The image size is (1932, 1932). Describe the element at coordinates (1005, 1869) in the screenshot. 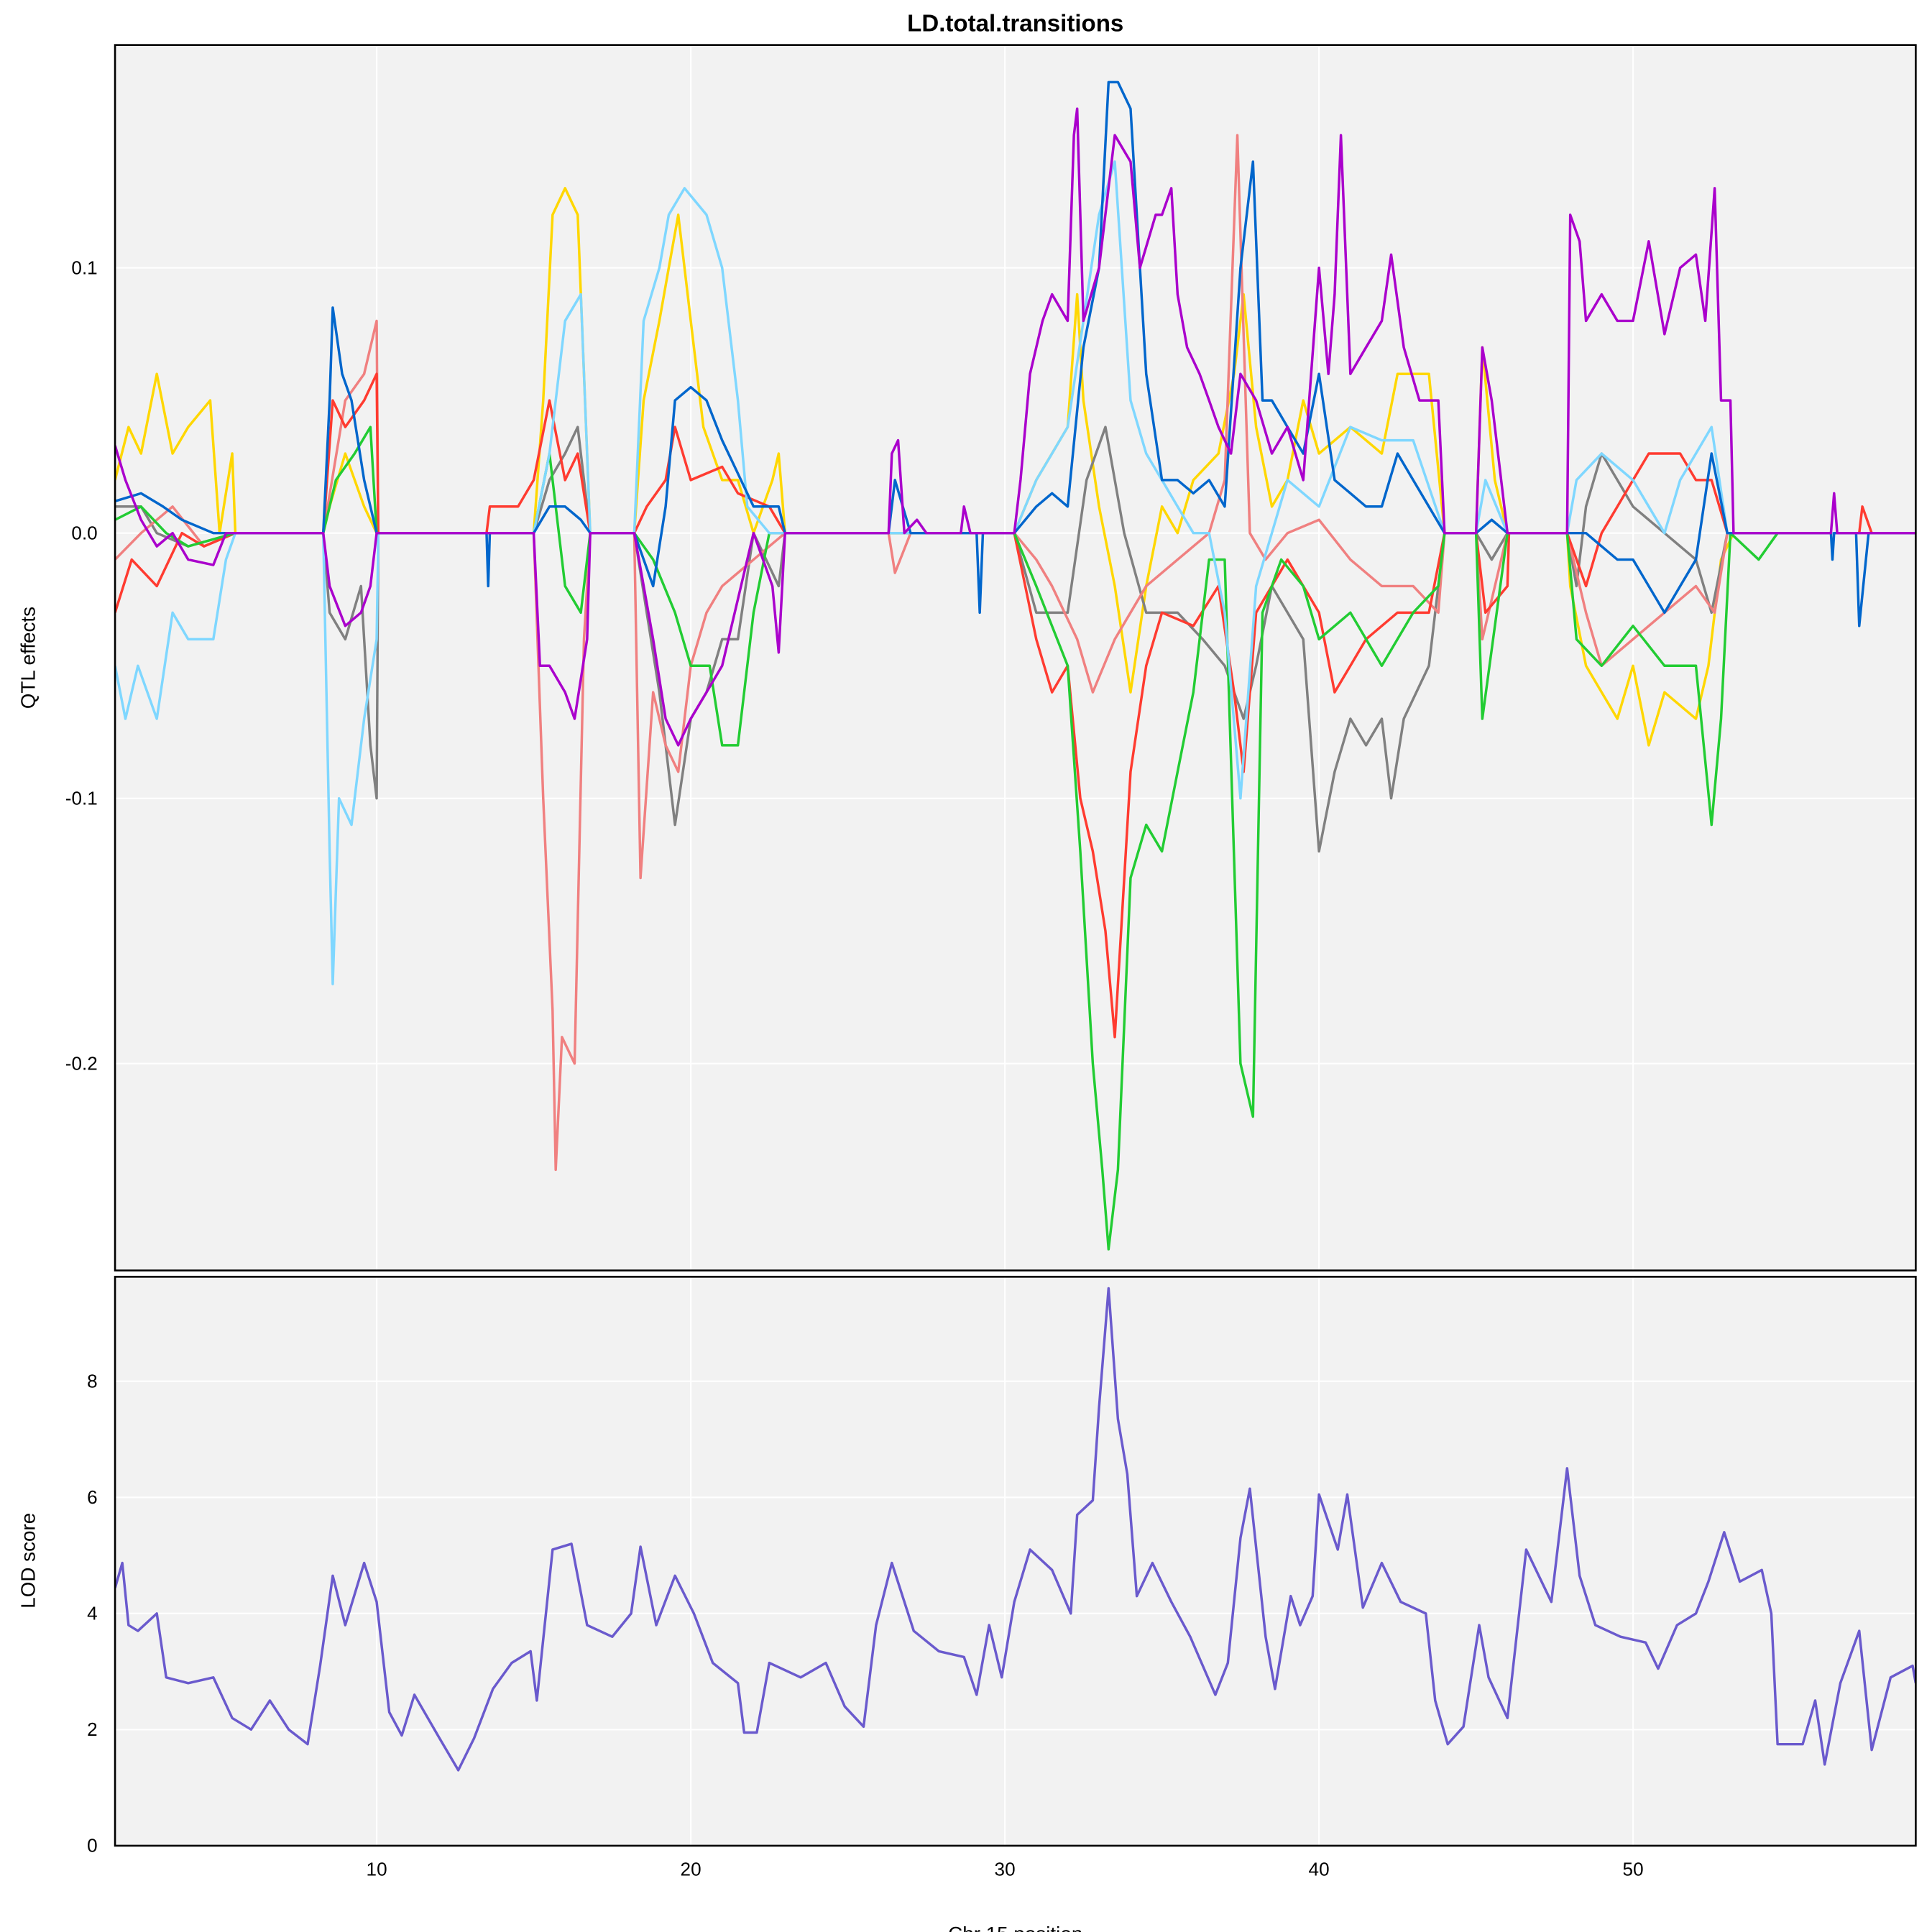

I see `x-tick-label: 30` at that location.